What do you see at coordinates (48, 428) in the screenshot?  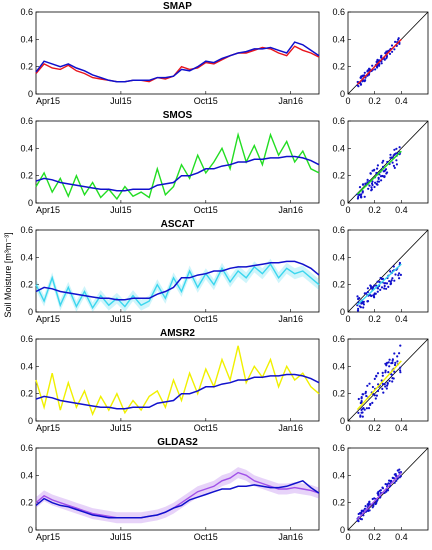 I see `x-tick-label: Apr15` at bounding box center [48, 428].